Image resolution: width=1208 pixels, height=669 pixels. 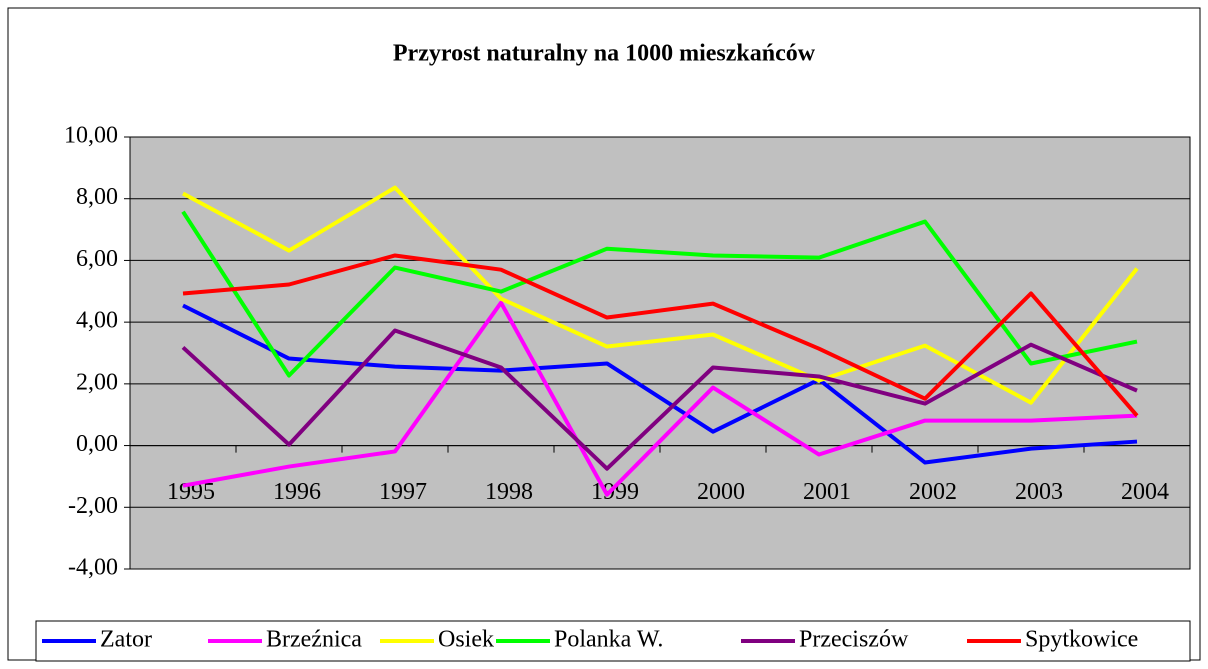 What do you see at coordinates (93, 568) in the screenshot?
I see `y-tick-label: -4,00` at bounding box center [93, 568].